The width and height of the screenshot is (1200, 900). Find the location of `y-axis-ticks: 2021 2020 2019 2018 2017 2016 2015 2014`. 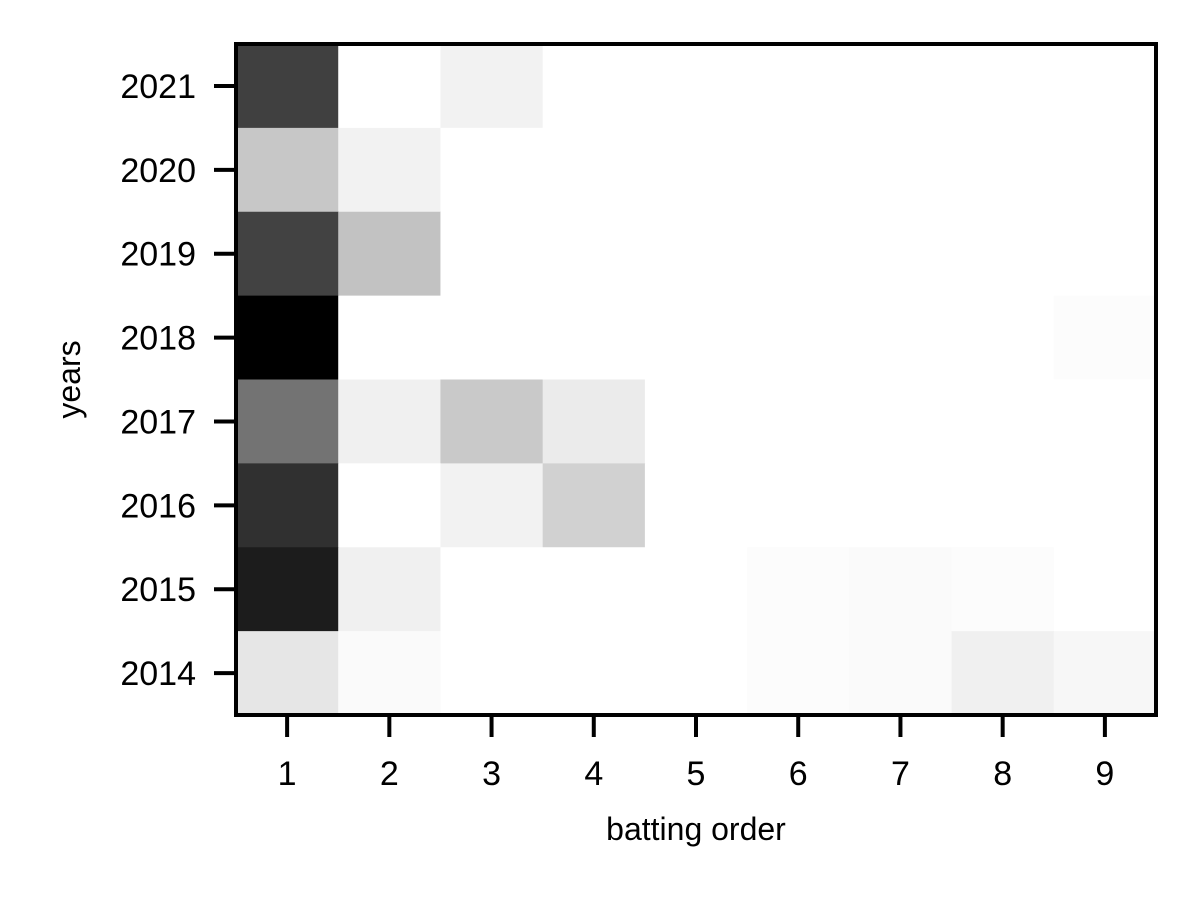

y-axis-ticks: 2021 2020 2019 2018 2017 2016 2015 2014 is located at coordinates (178, 380).